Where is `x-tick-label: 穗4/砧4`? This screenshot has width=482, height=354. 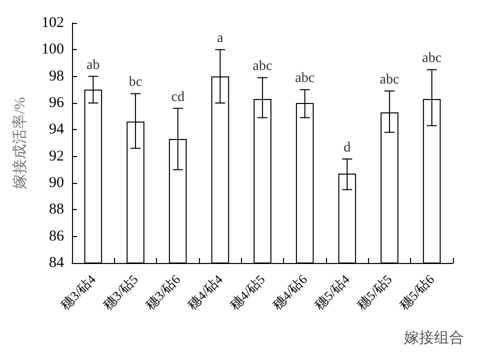 x-tick-label: 穗4/砧4 is located at coordinates (205, 291).